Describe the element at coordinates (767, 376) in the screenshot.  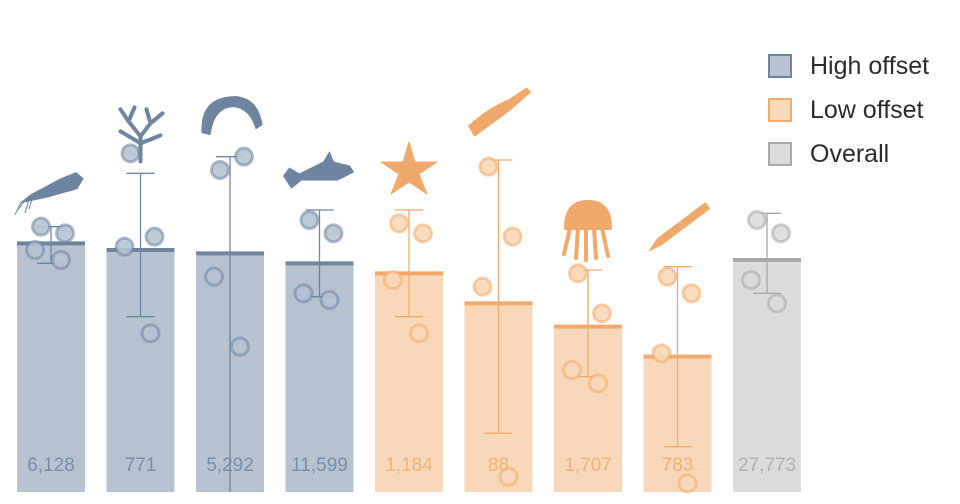
I see `bar-overall` at that location.